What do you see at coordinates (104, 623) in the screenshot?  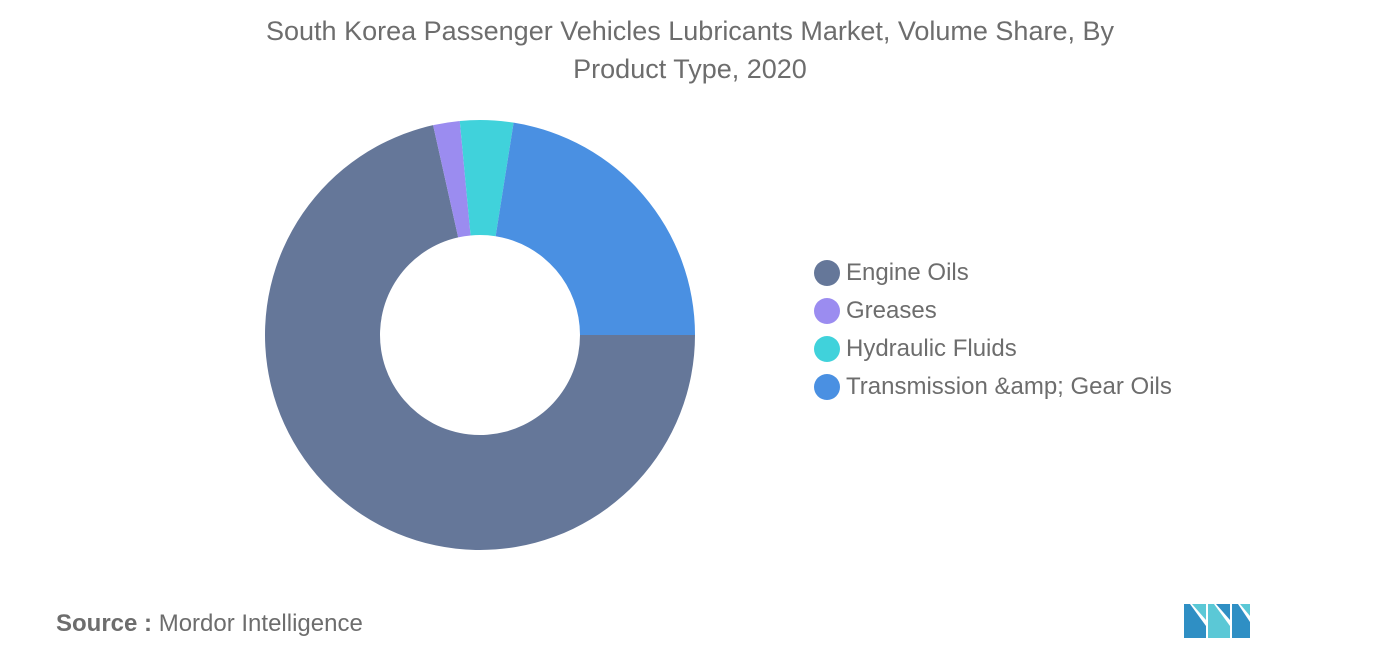 I see `source-label: Source :` at bounding box center [104, 623].